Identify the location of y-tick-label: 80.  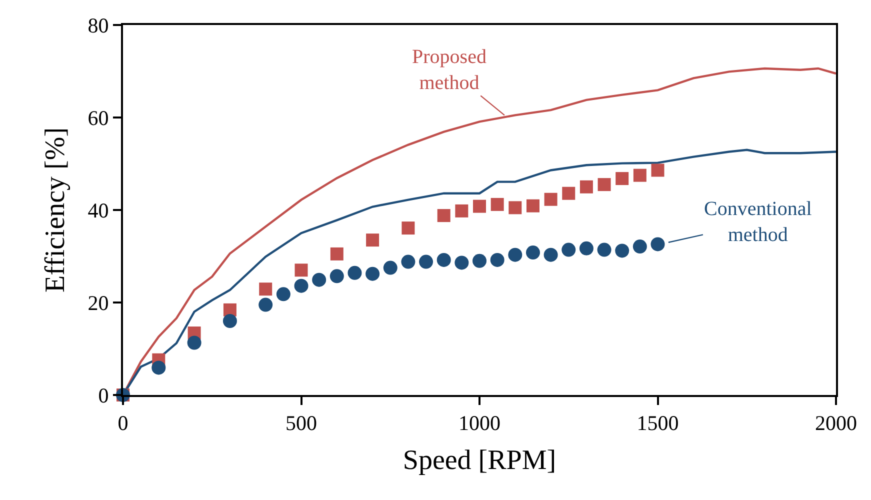
(98, 25).